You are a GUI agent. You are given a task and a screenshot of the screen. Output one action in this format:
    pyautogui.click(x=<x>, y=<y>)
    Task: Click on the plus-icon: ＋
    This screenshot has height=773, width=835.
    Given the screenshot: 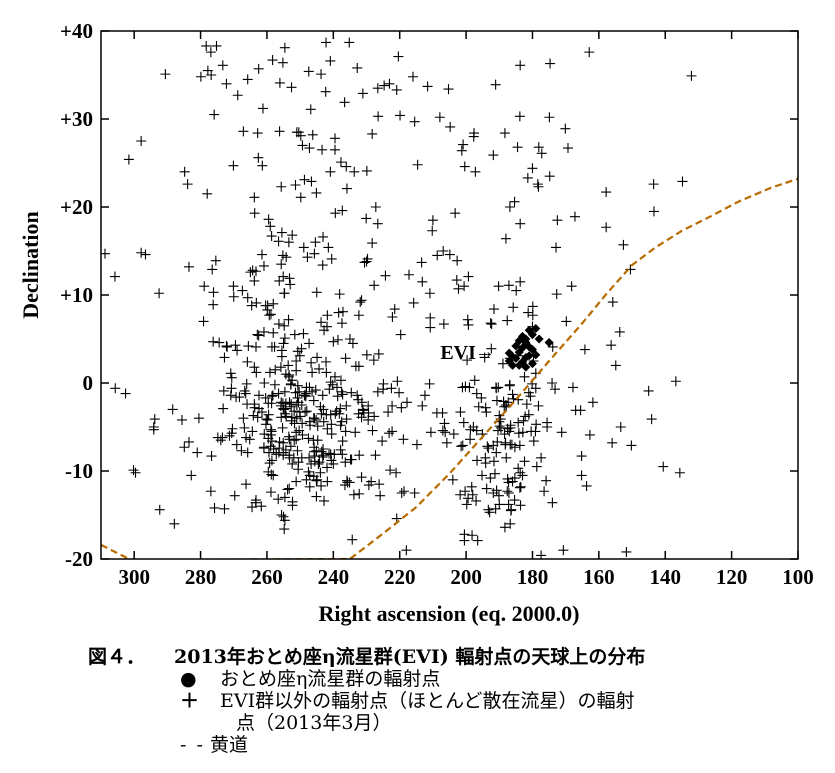 What is the action you would take?
    pyautogui.click(x=190, y=701)
    